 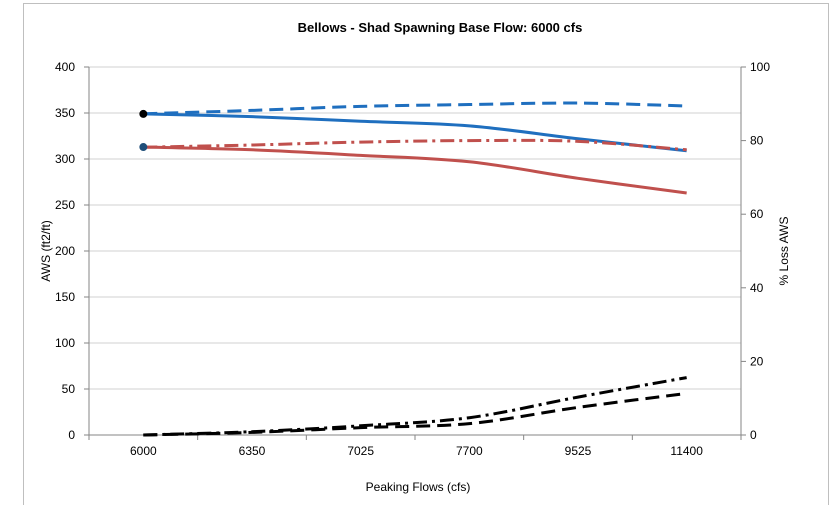 I want to click on y2-tick-label: 100, so click(x=760, y=67).